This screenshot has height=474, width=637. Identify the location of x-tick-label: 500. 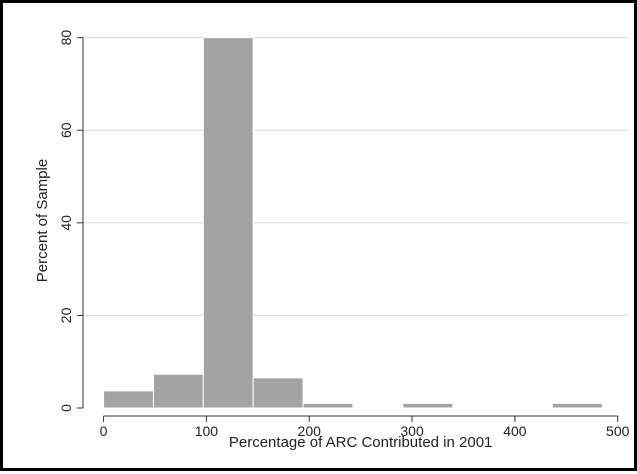
(618, 431).